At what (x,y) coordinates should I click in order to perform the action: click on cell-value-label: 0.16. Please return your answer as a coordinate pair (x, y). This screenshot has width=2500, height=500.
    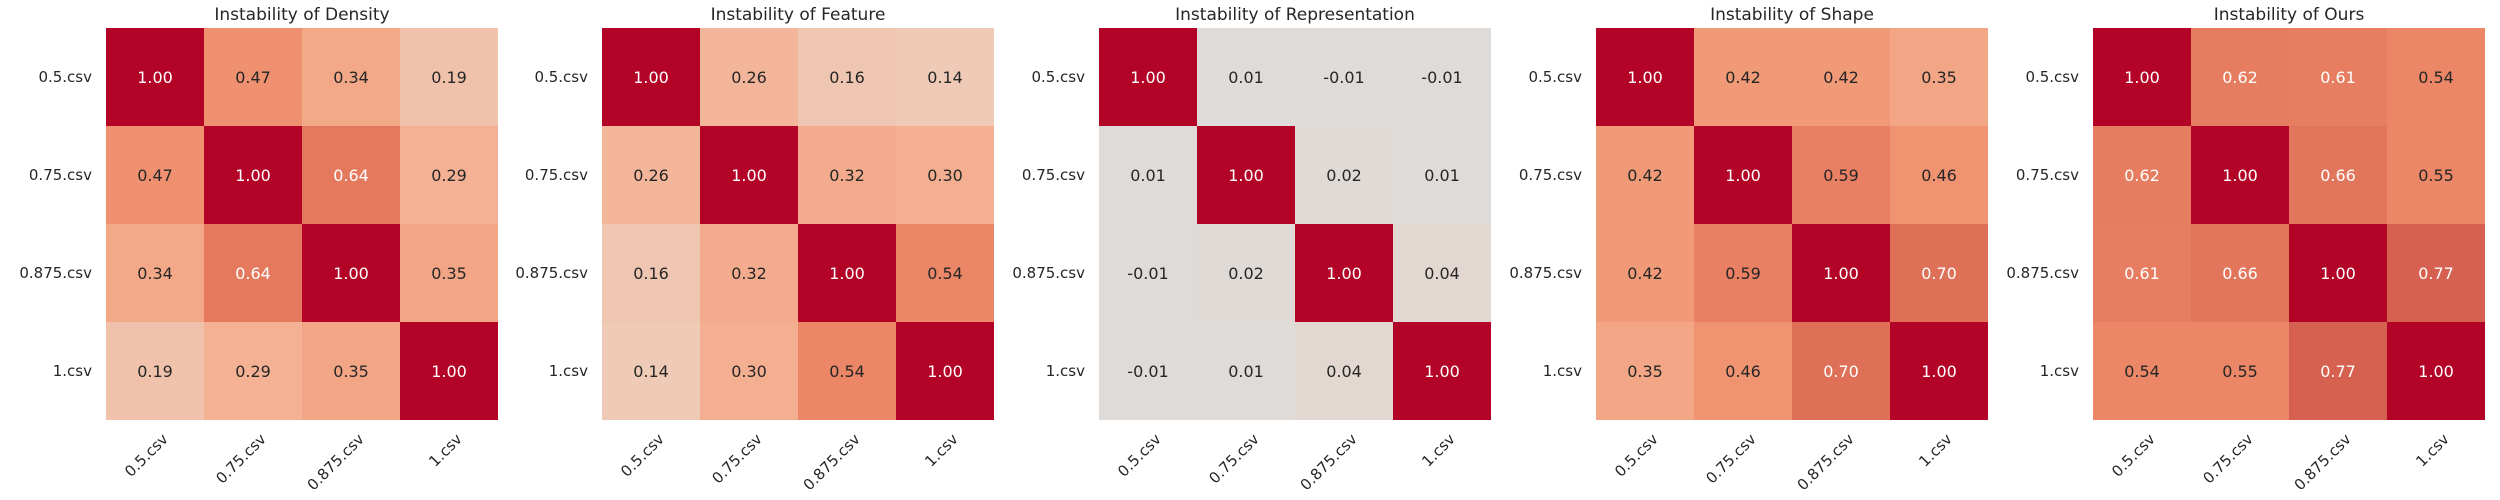
    Looking at the image, I should click on (651, 273).